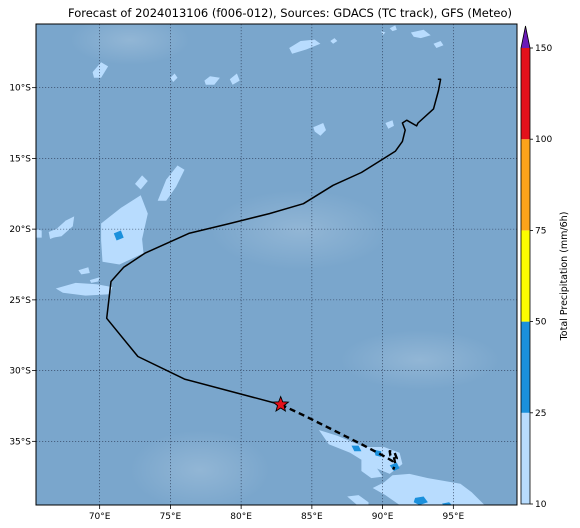 Image resolution: width=580 pixels, height=528 pixels. I want to click on colorbar-tick-label: 75, so click(540, 231).